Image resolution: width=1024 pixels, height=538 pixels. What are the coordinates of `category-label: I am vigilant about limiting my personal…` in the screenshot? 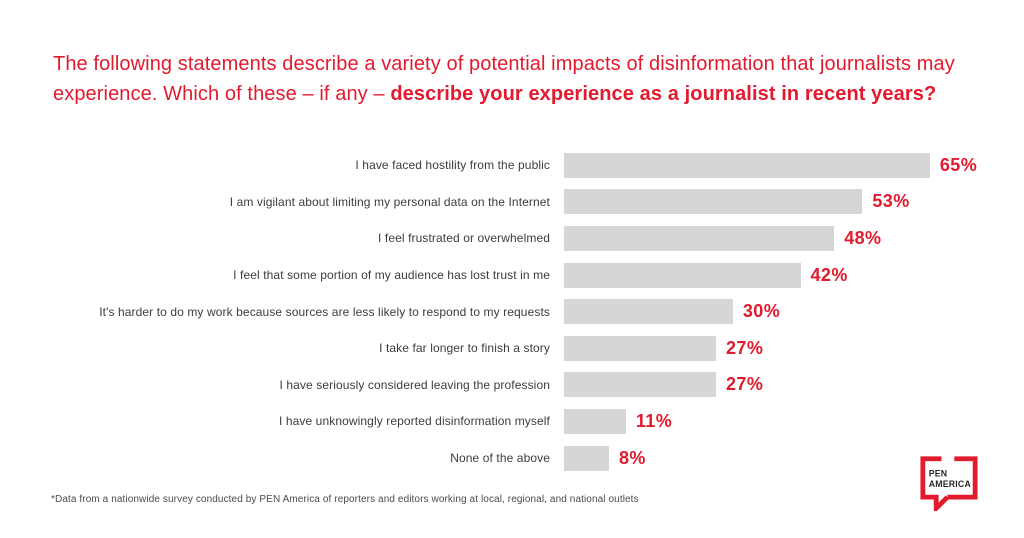 It's located at (389, 201).